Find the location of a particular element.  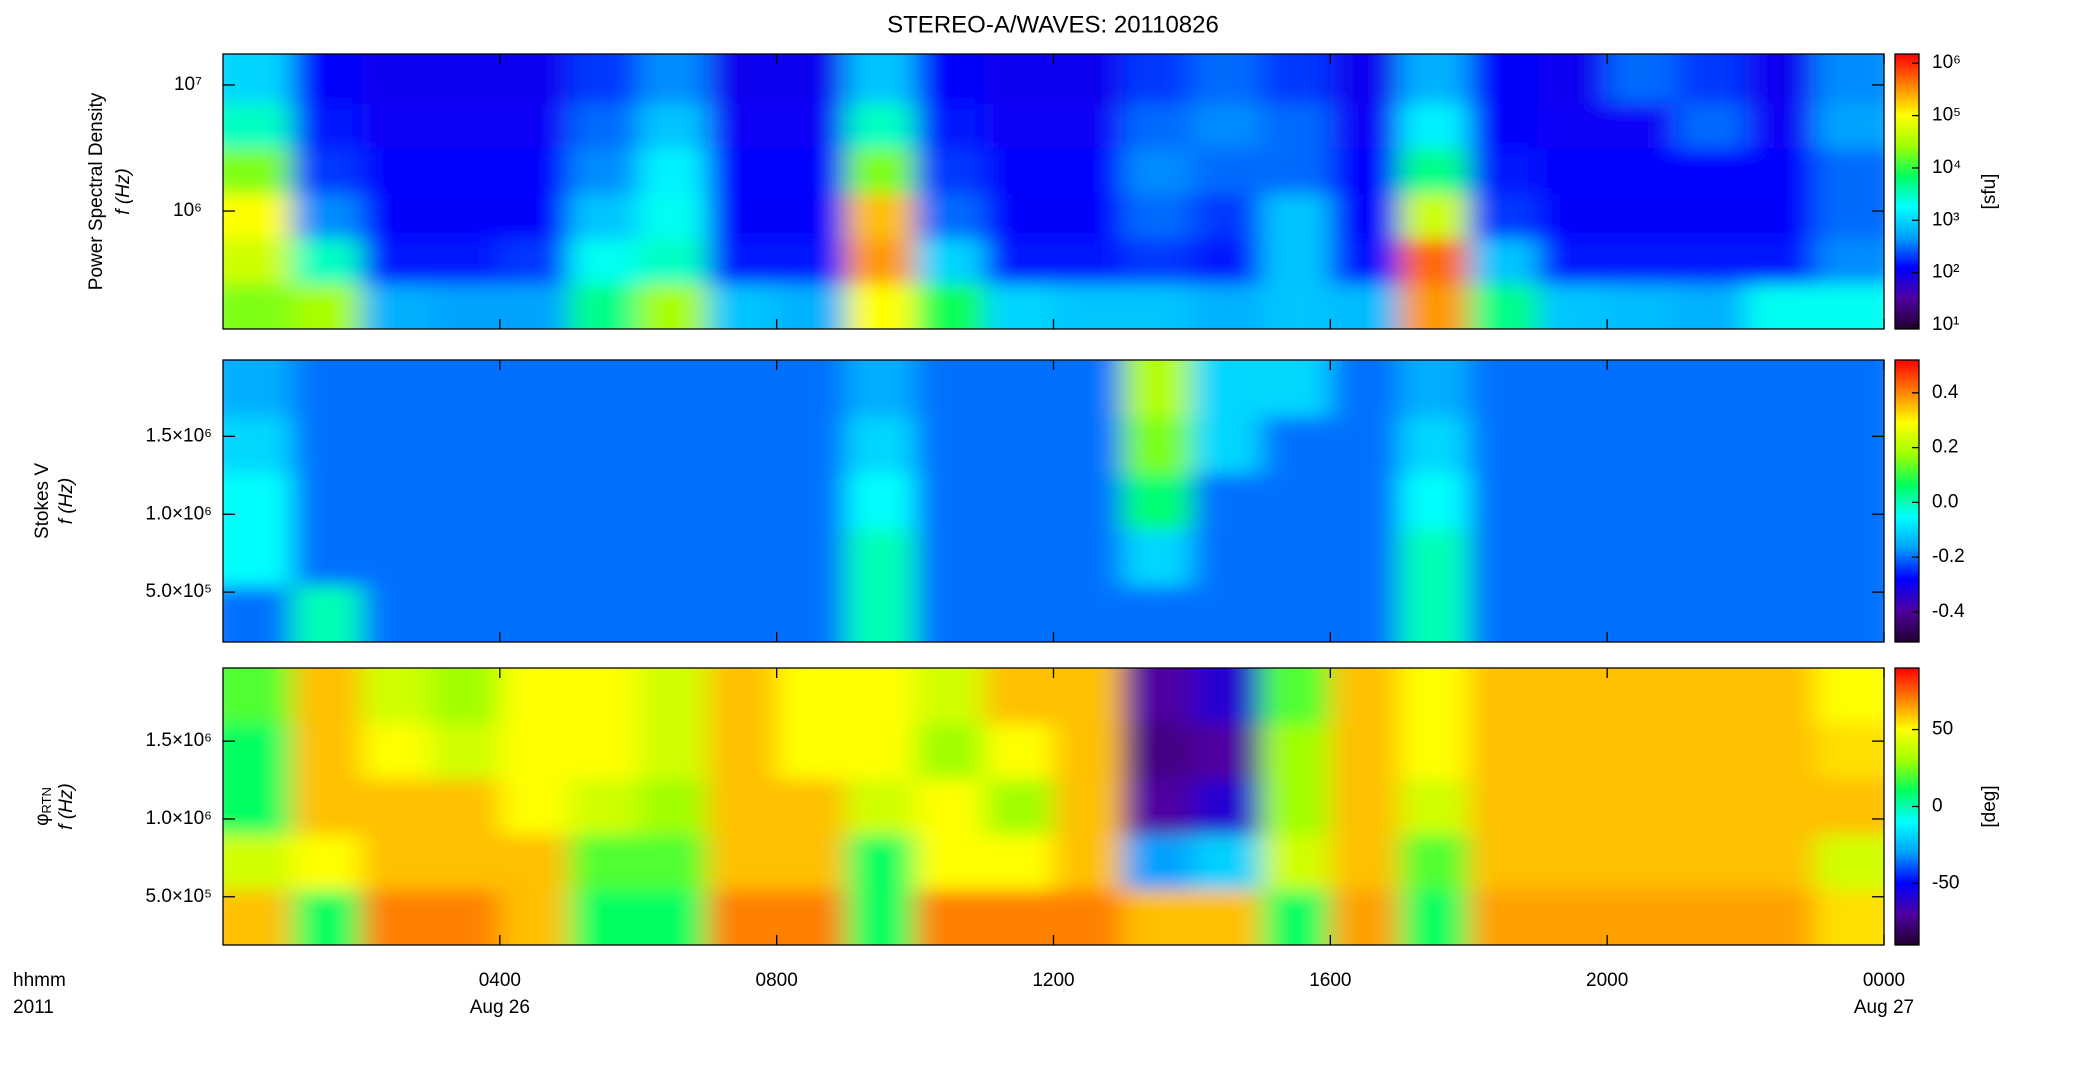

y-tick-label: 5.0×10⁵ is located at coordinates (178, 896).